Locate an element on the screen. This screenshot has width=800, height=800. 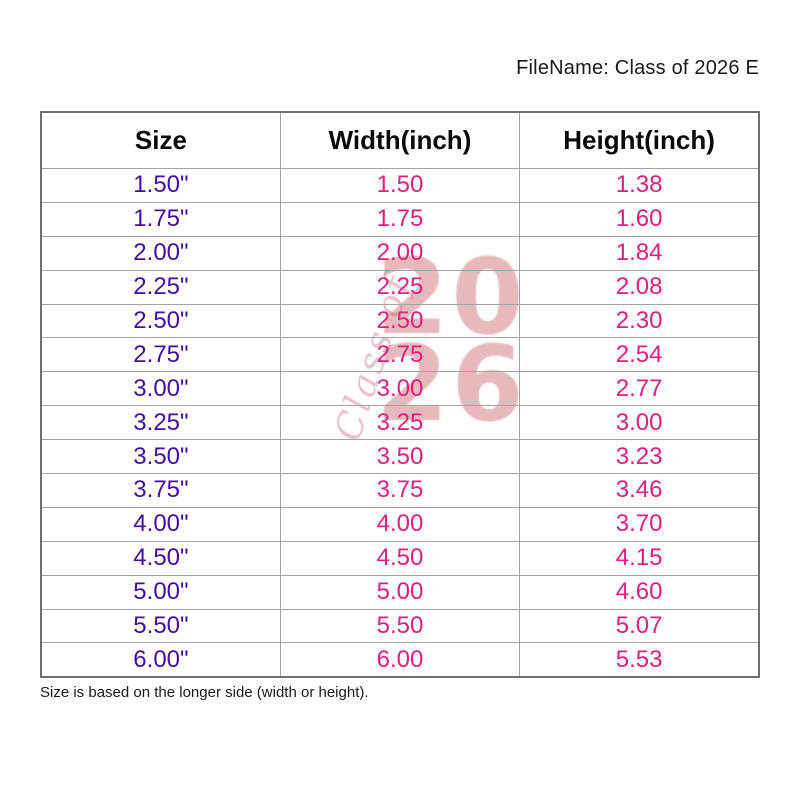
cell-height: 3.70 is located at coordinates (639, 524).